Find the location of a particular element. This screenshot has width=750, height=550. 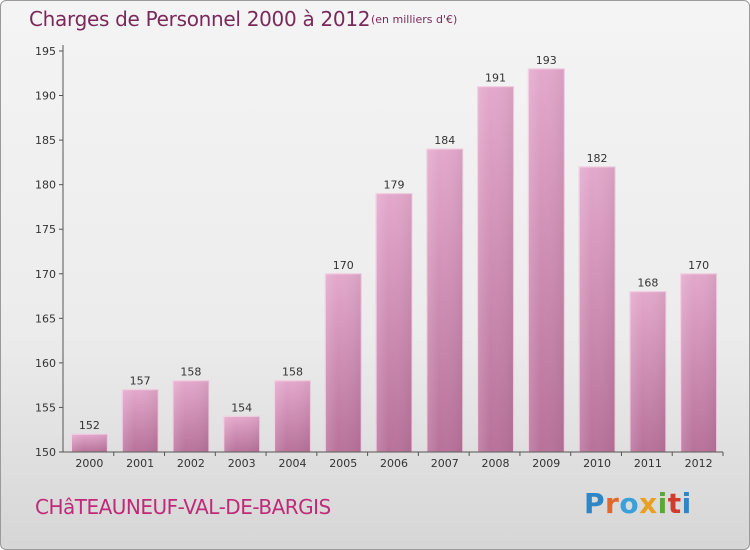

data-label-2003: 154 is located at coordinates (241, 407).